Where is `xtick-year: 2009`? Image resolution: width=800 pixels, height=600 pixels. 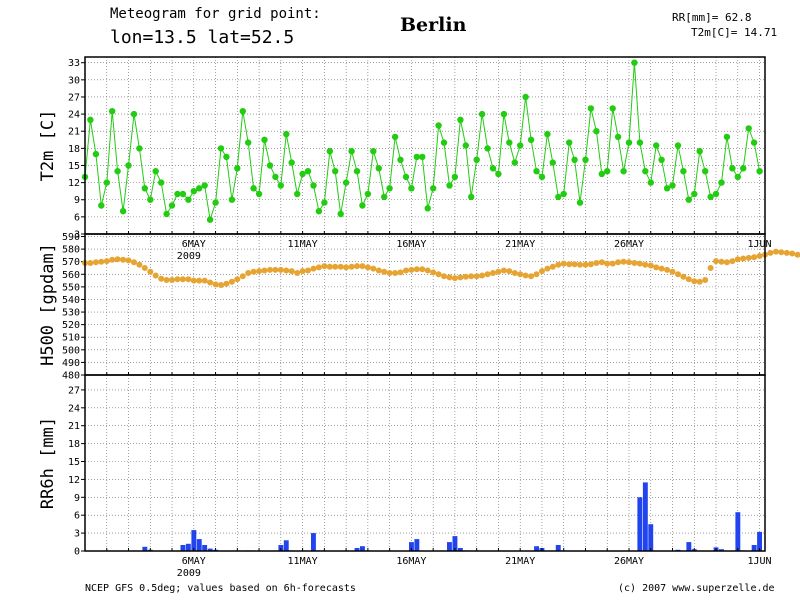
xtick-year: 2009 is located at coordinates (189, 256).